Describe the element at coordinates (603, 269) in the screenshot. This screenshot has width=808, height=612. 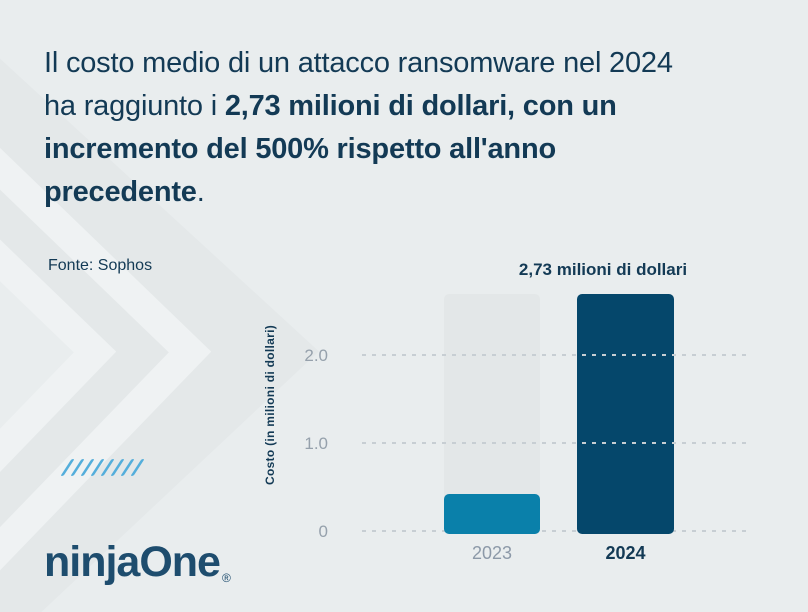
I see `bar-value-annotation: 2,73 milioni di dollari` at that location.